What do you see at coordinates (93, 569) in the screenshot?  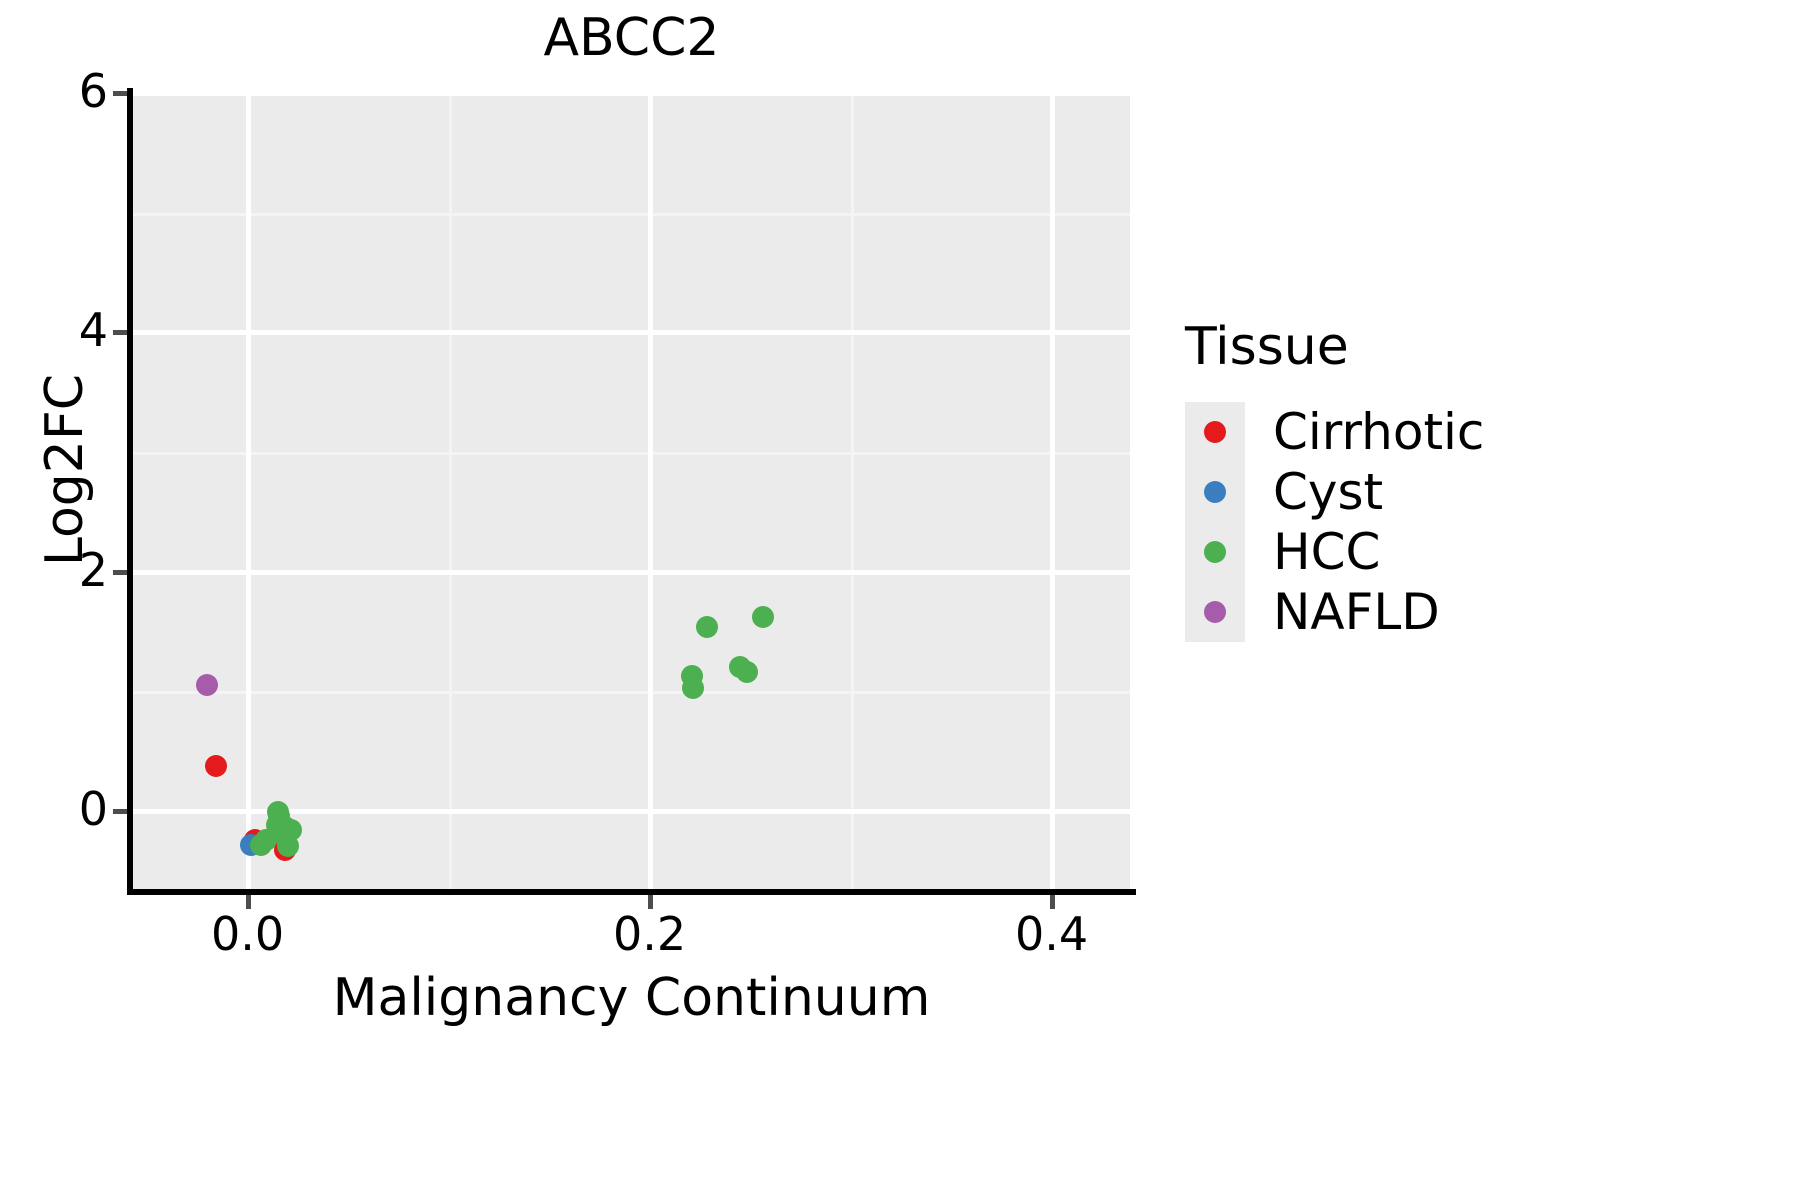 I see `y-tick-label: 2` at bounding box center [93, 569].